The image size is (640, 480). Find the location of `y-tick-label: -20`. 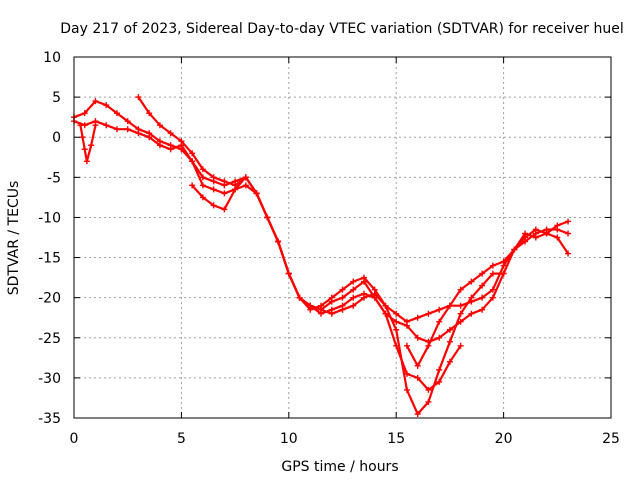

y-tick-label: -20 is located at coordinates (49, 299).